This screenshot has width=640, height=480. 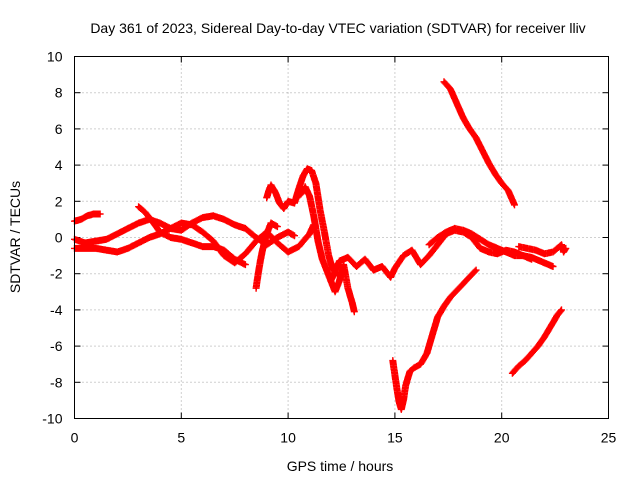 What do you see at coordinates (59, 129) in the screenshot?
I see `y-tick-label: 6` at bounding box center [59, 129].